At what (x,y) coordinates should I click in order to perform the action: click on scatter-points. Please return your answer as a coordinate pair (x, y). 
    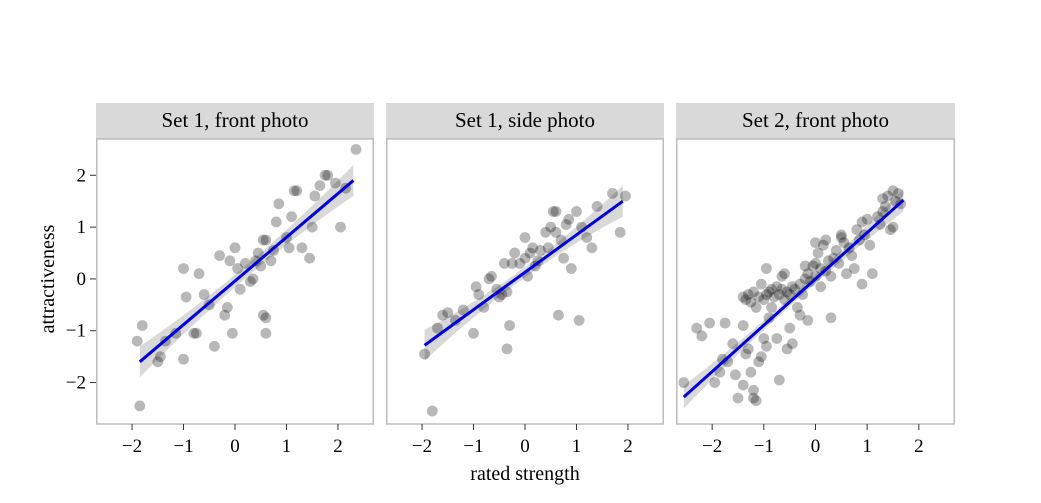
    Looking at the image, I should click on (246, 278).